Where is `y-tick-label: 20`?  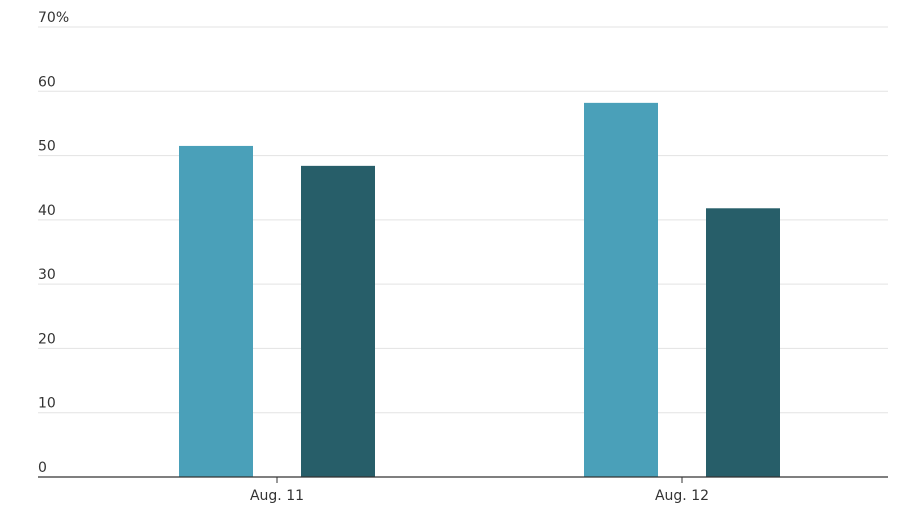 y-tick-label: 20 is located at coordinates (47, 339).